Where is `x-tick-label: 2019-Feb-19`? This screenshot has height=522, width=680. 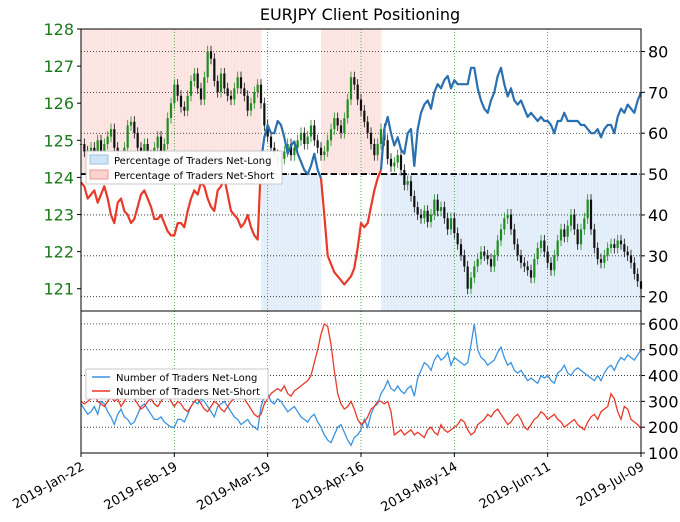 x-tick-label: 2019-Feb-19 is located at coordinates (141, 486).